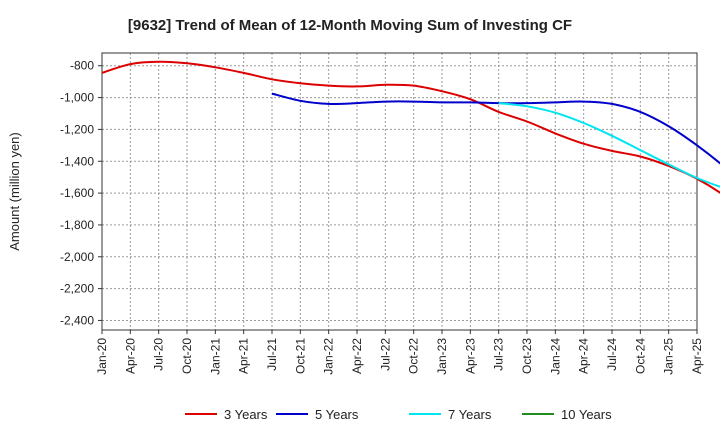 The height and width of the screenshot is (440, 720). Describe the element at coordinates (555, 356) in the screenshot. I see `x-tick-label: Jan-24` at that location.